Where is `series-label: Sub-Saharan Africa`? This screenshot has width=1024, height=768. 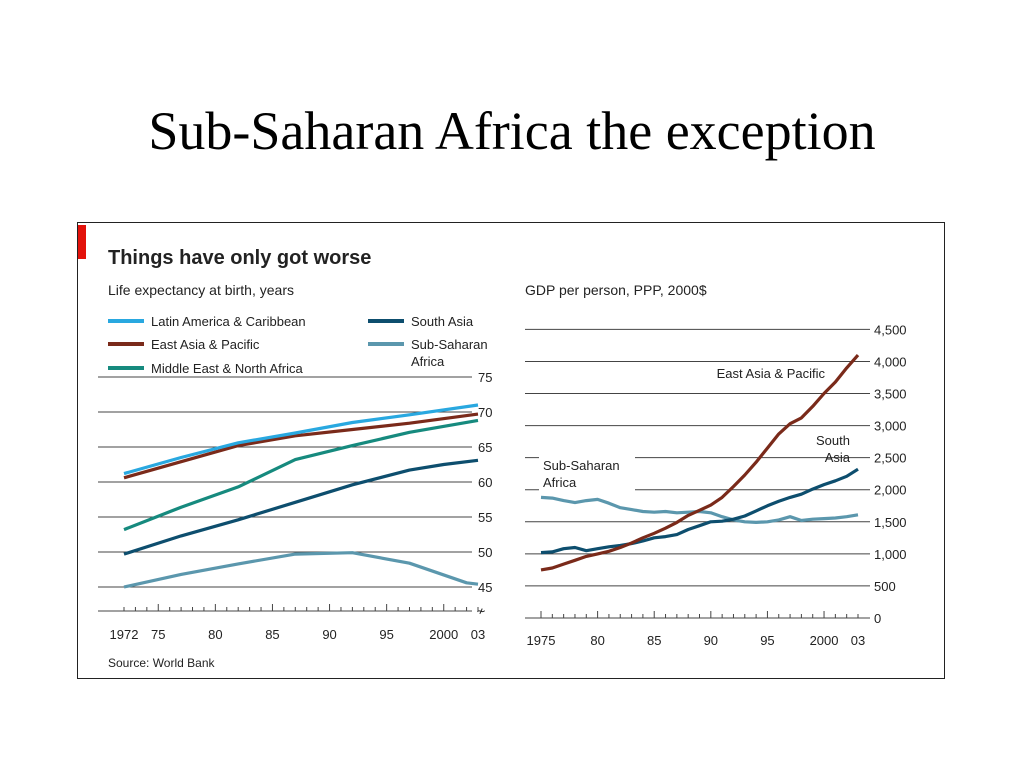
series-label: Sub-Saharan Africa is located at coordinates (581, 474).